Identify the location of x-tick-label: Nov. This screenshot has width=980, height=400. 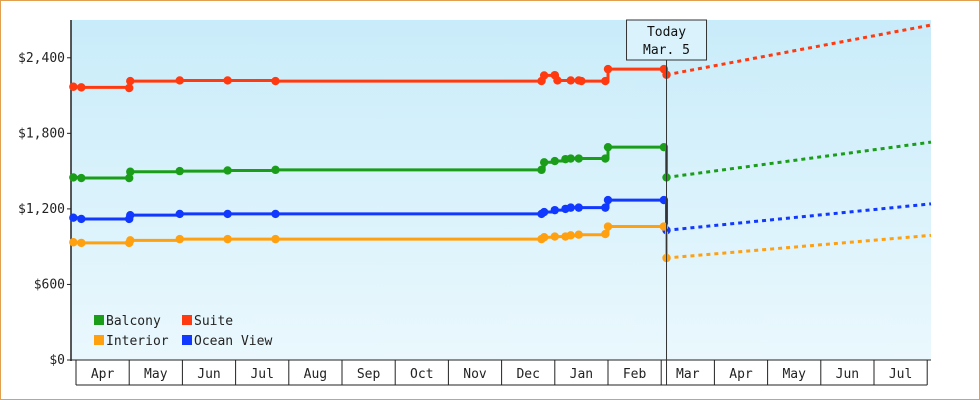
(475, 374).